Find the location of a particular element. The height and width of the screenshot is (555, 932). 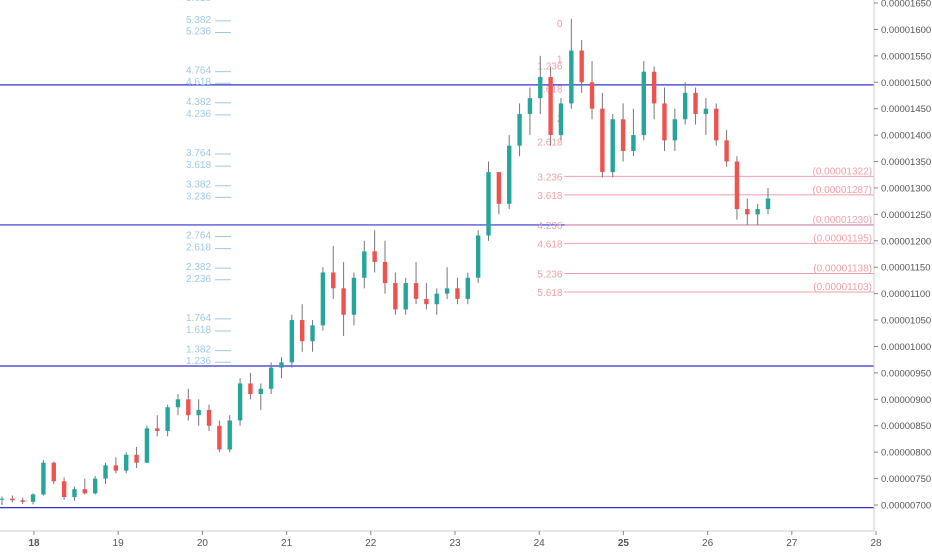

fib-left-label-14: 2.236 is located at coordinates (198, 279).